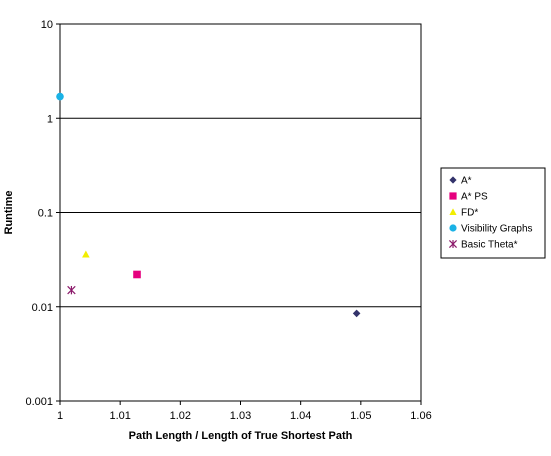 The height and width of the screenshot is (456, 551). What do you see at coordinates (9, 213) in the screenshot?
I see `y-axis-title: Runtime` at bounding box center [9, 213].